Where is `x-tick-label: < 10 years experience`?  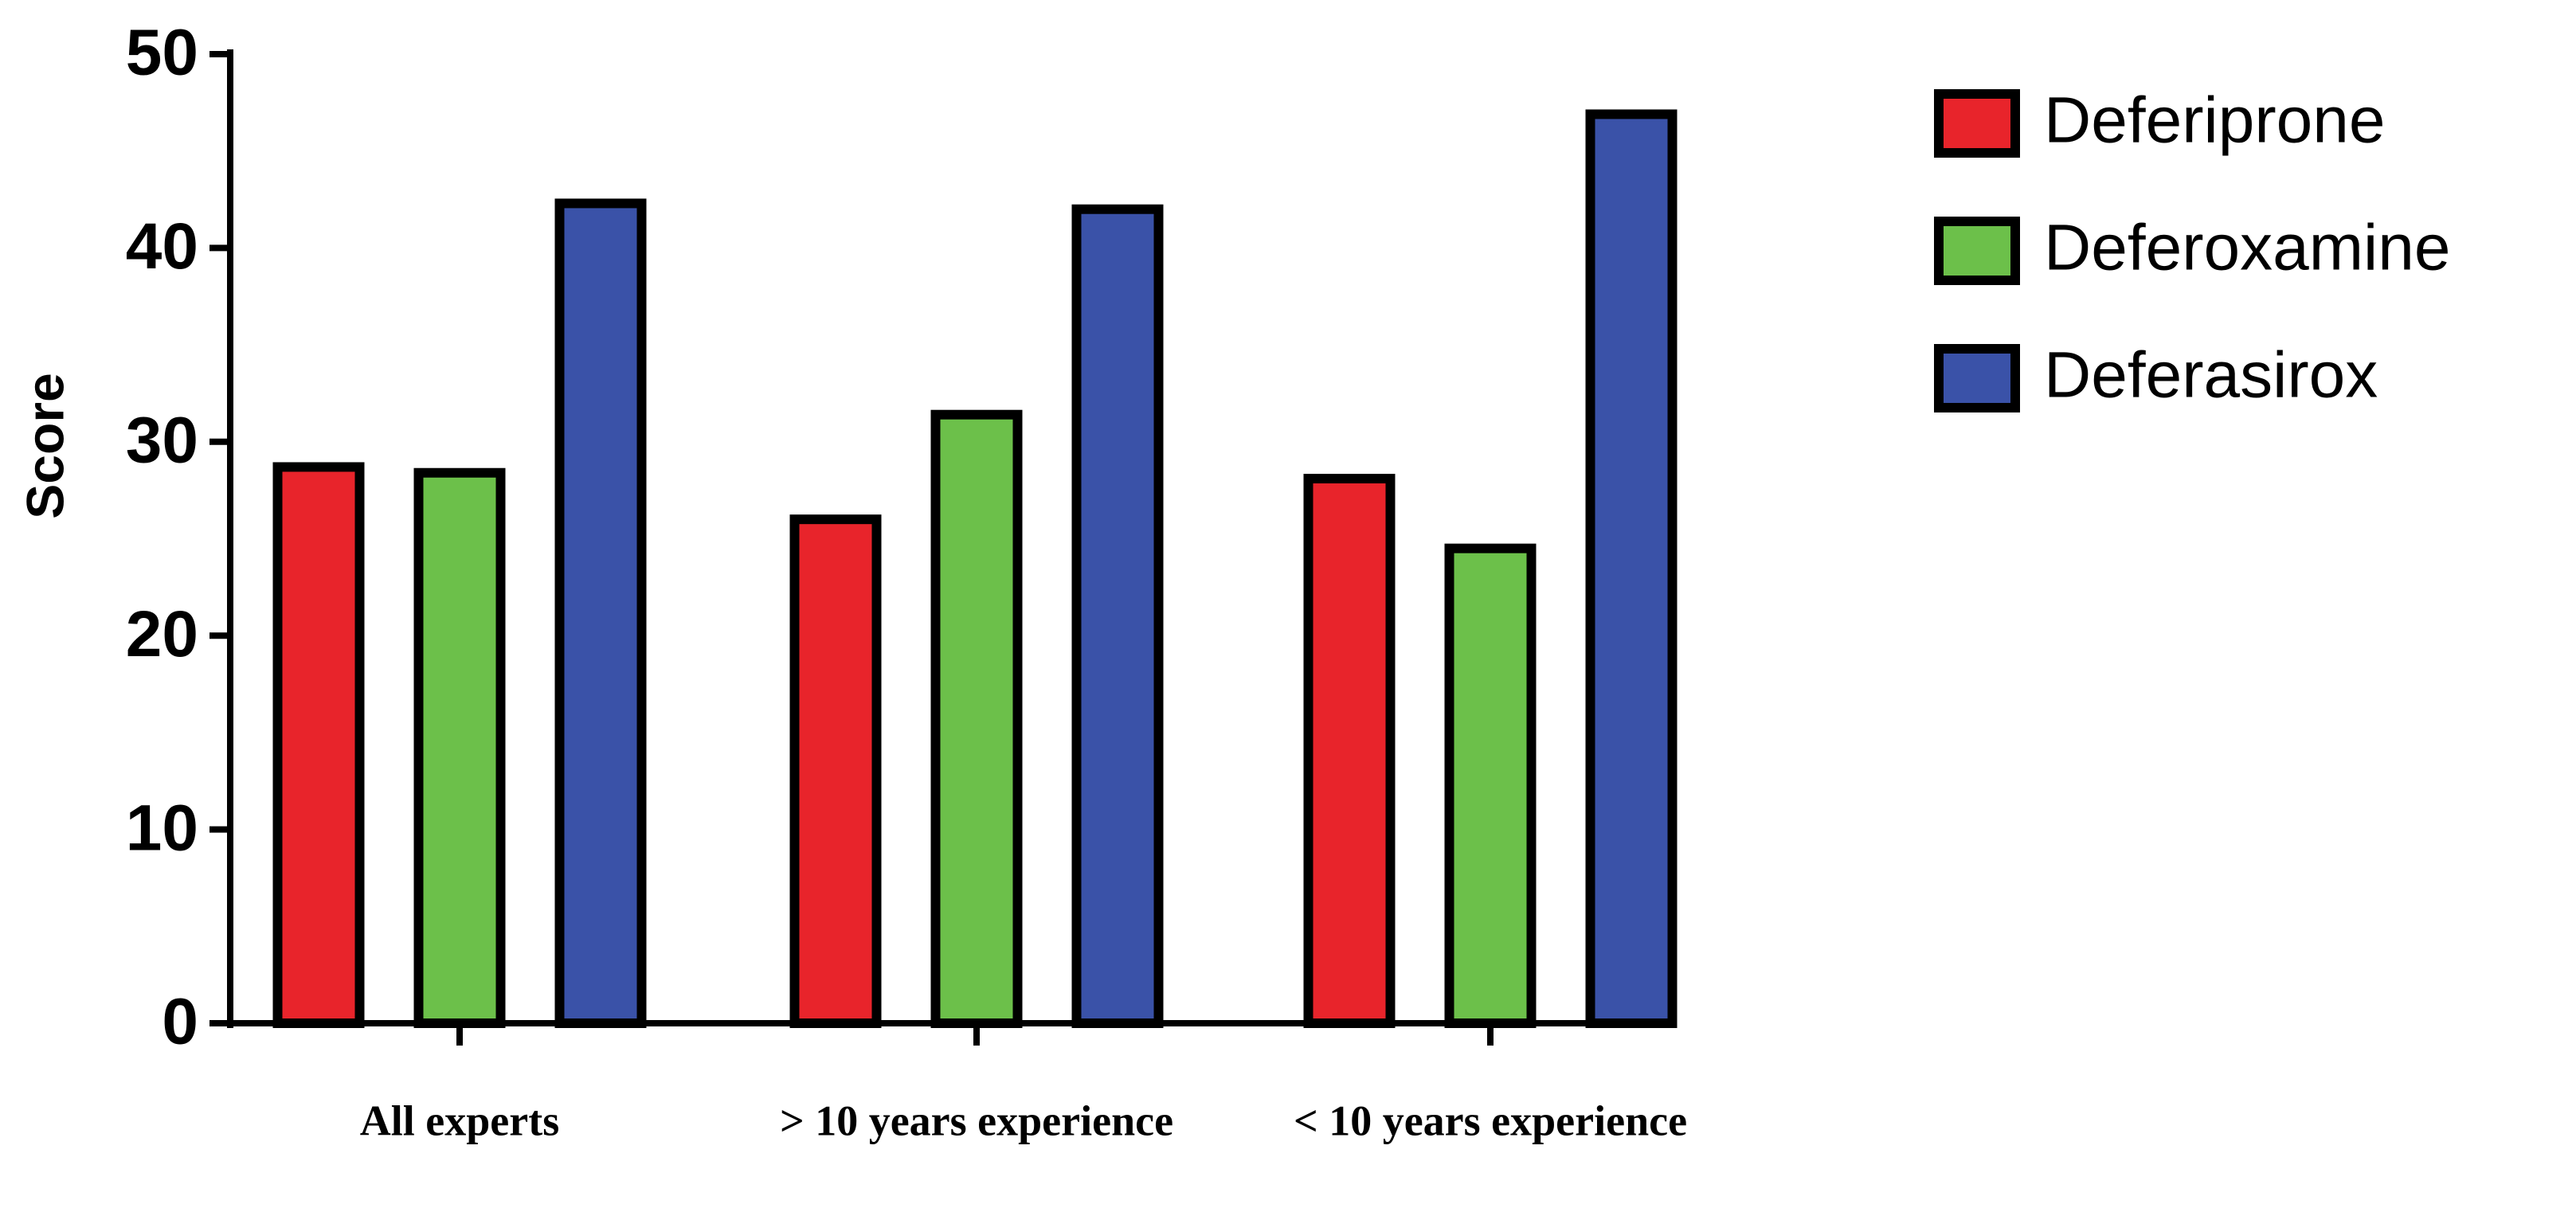 x-tick-label: < 10 years experience is located at coordinates (1490, 1120).